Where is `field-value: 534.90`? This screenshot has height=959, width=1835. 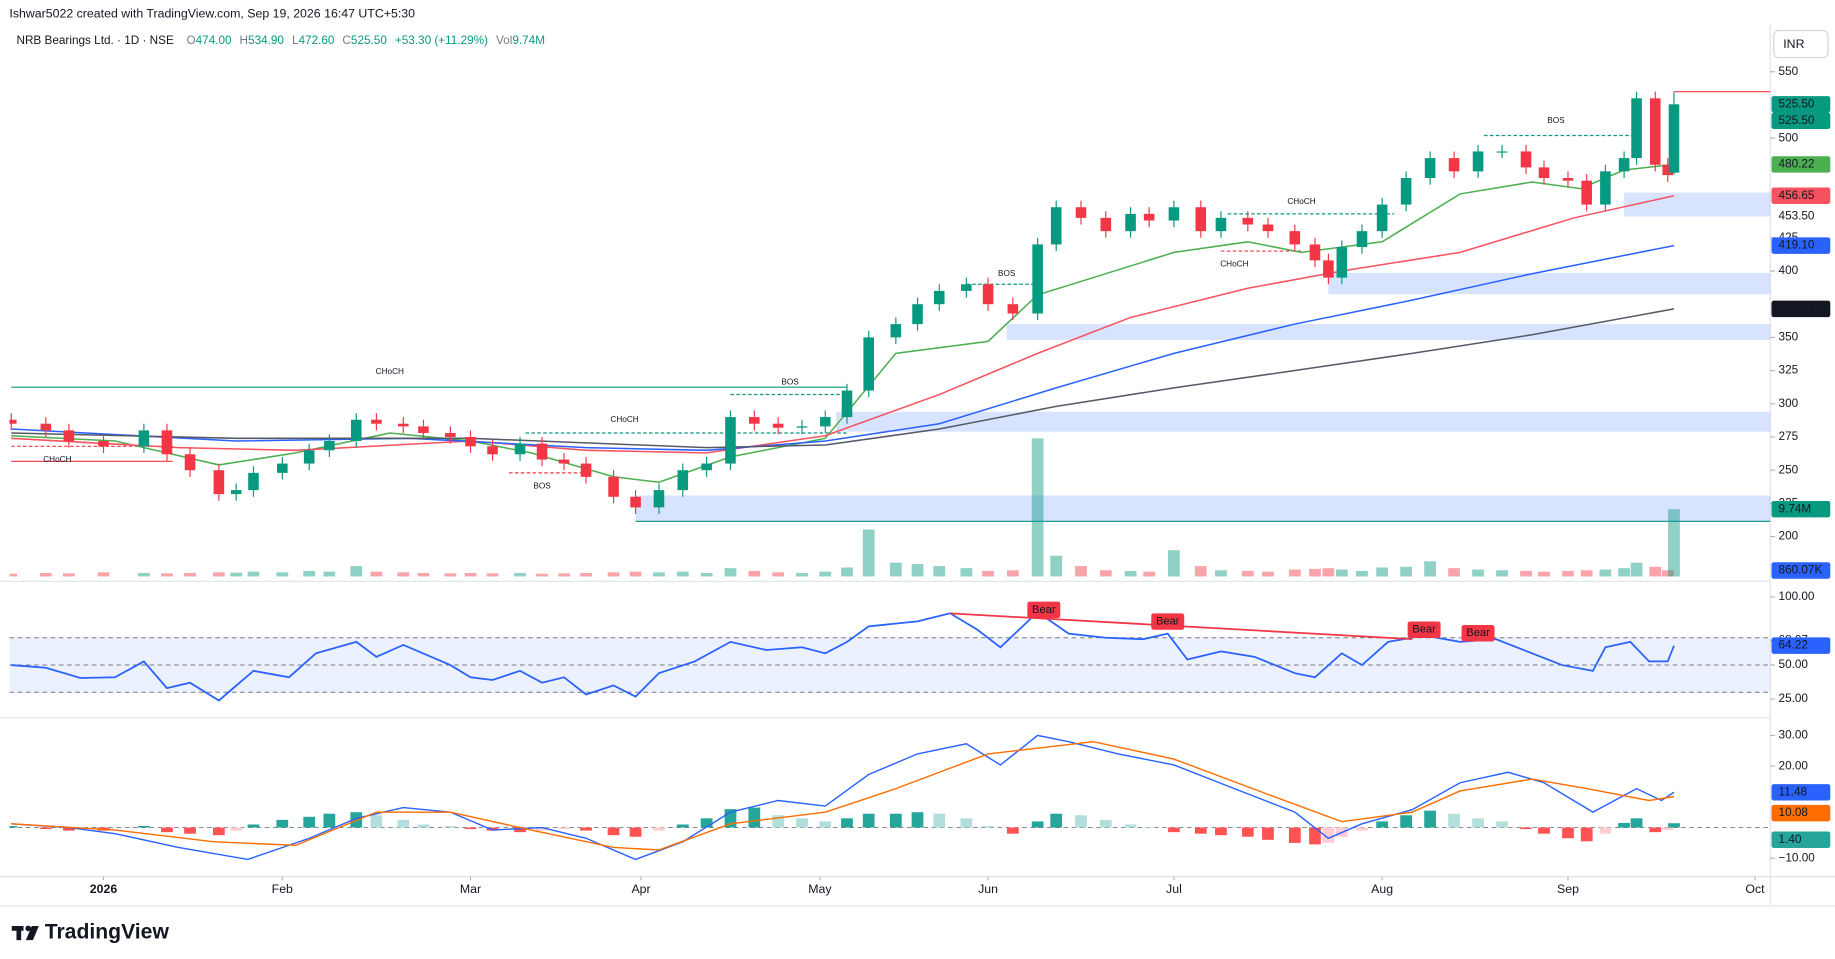 field-value: 534.90 is located at coordinates (266, 40).